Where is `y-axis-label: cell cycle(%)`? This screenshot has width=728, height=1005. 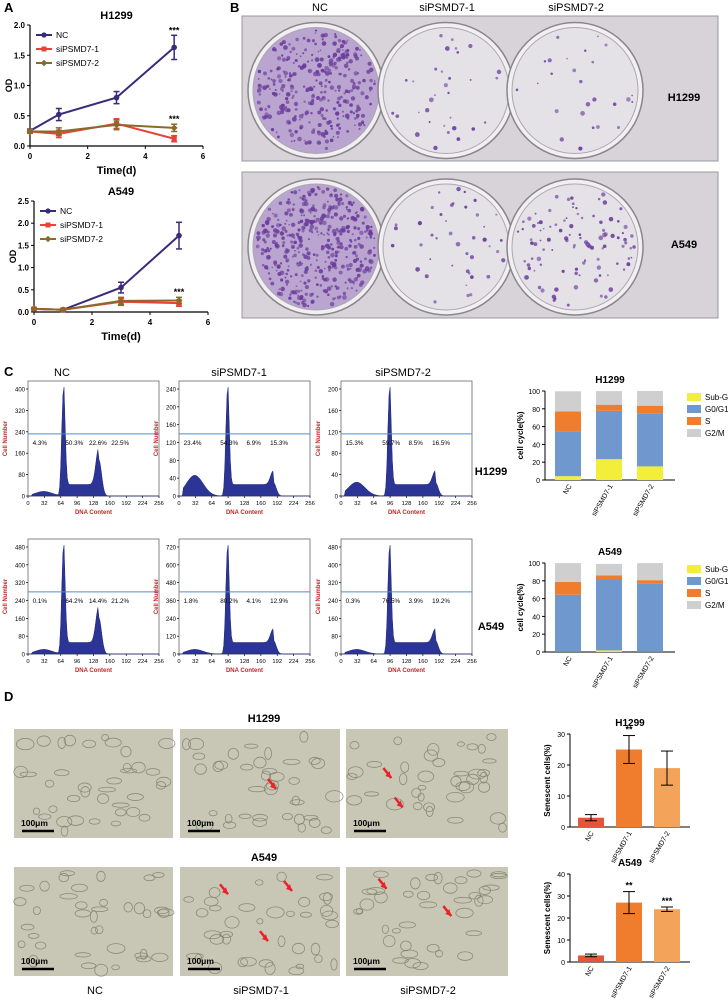 y-axis-label: cell cycle(%) is located at coordinates (520, 435).